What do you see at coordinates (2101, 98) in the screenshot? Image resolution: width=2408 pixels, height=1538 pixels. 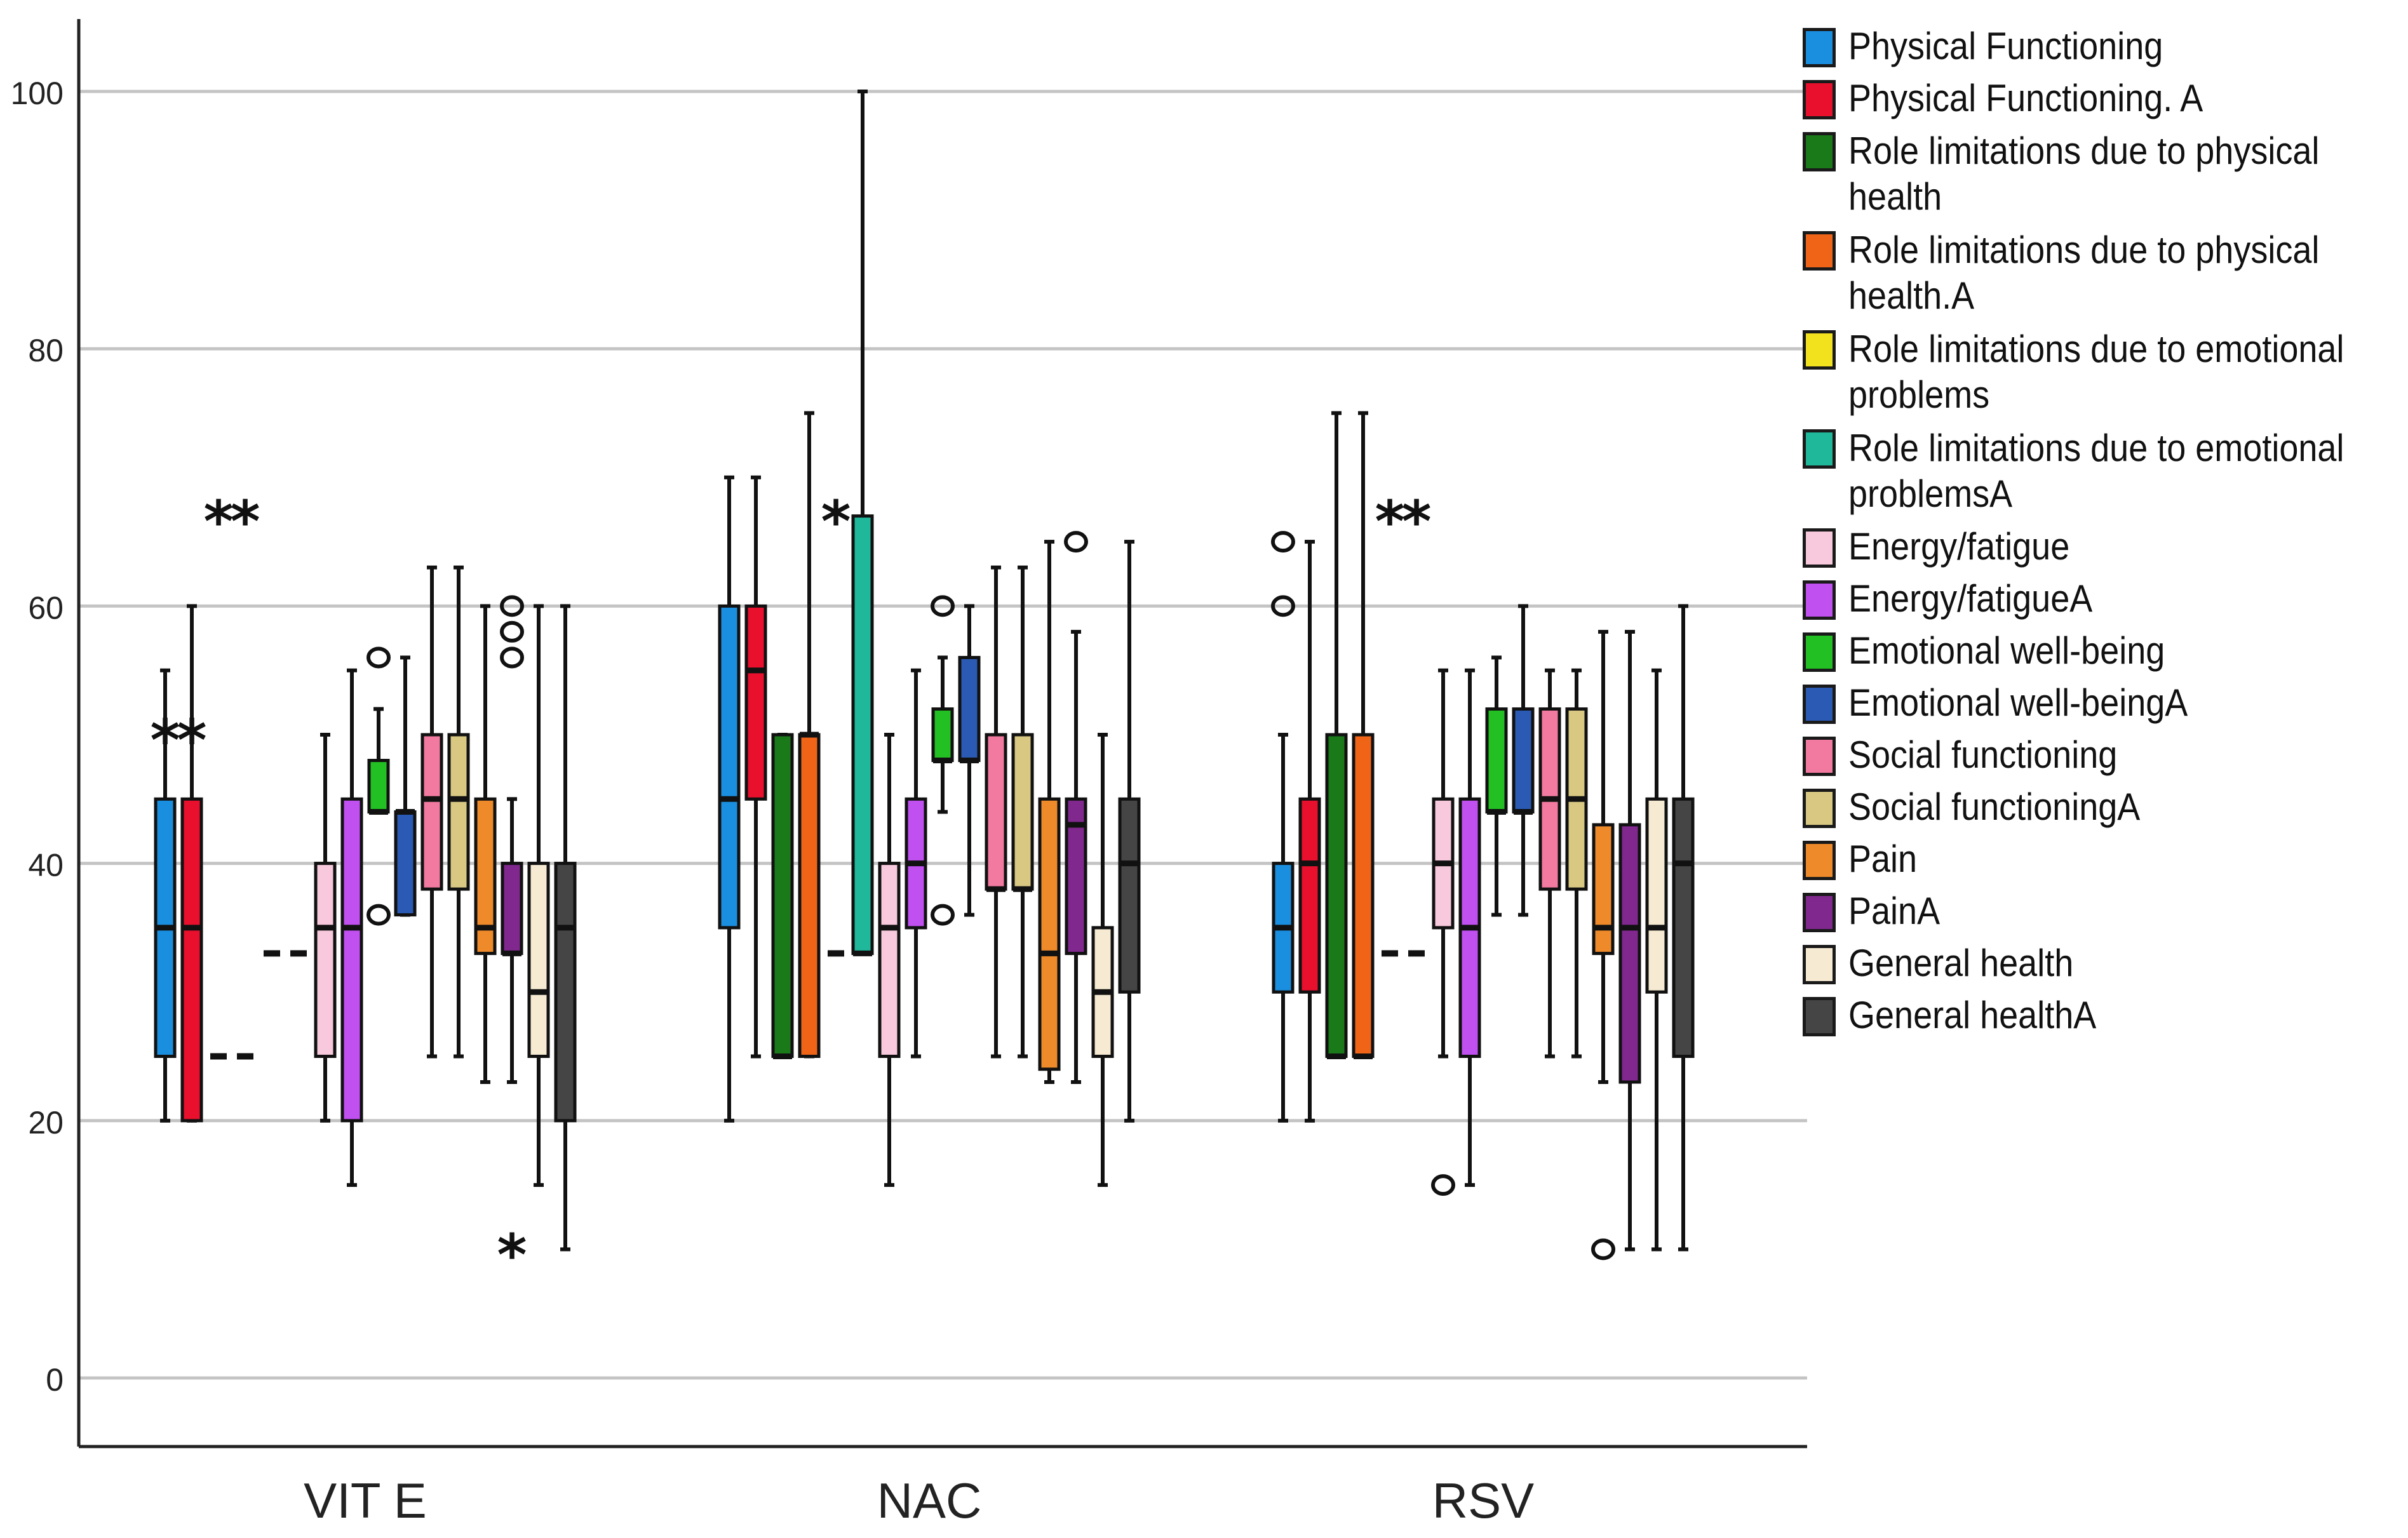 I see `legend-item: Physical Functioning. A` at bounding box center [2101, 98].